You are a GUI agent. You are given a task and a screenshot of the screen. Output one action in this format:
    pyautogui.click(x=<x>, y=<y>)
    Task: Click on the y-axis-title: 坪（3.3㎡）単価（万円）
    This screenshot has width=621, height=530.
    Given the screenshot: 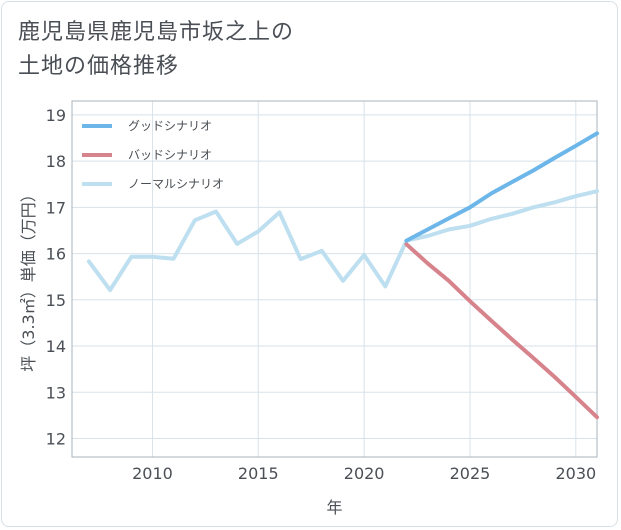 What is the action you would take?
    pyautogui.click(x=28, y=278)
    